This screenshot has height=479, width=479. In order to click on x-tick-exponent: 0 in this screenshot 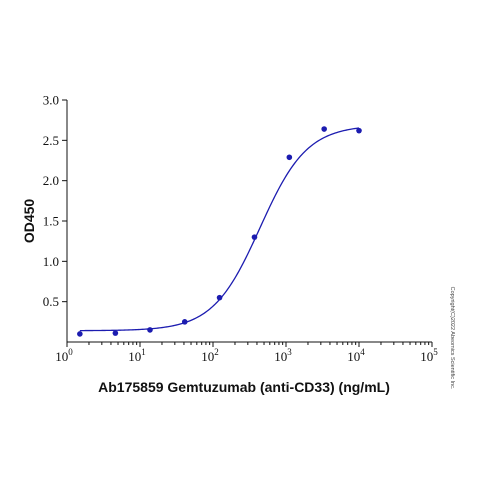, I will do `click(70, 352)`.